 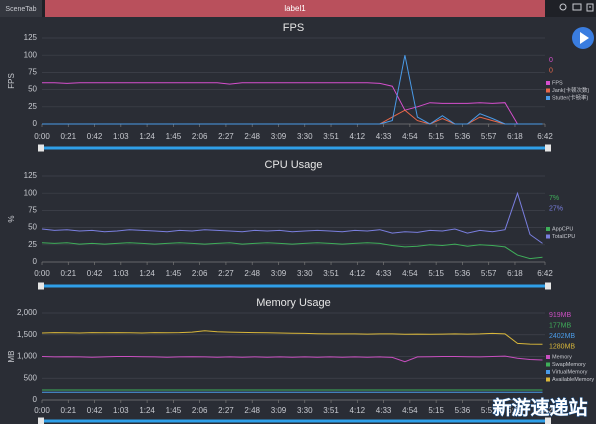 I want to click on folder-icon, so click(x=577, y=7).